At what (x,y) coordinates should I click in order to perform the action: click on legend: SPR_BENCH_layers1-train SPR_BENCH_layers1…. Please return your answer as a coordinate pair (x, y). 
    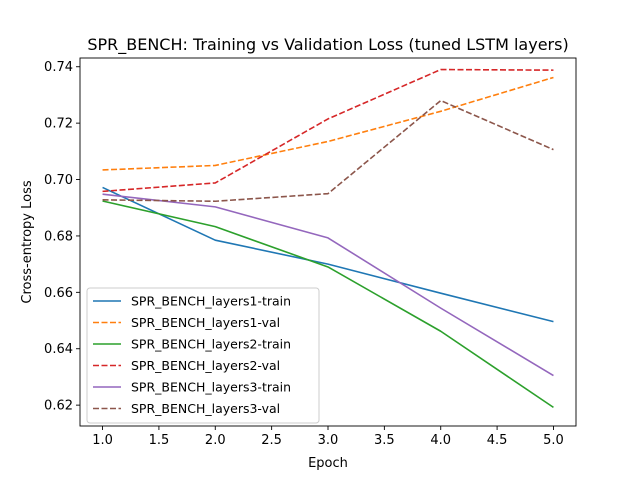
    Looking at the image, I should click on (203, 355).